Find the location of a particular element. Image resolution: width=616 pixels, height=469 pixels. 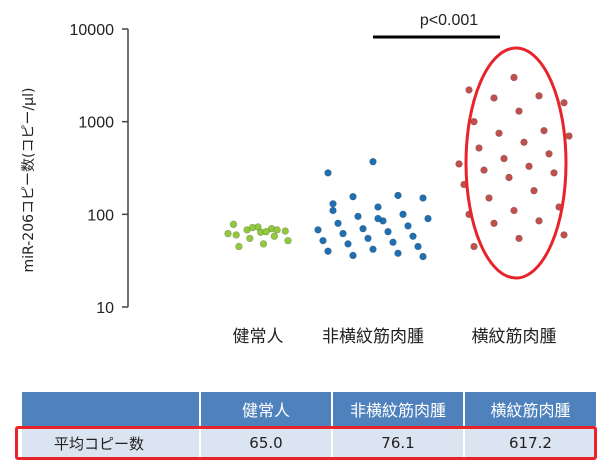

table-header-row: 健常人 非横紋筋肉腫 横紋筋肉腫 is located at coordinates (309, 409).